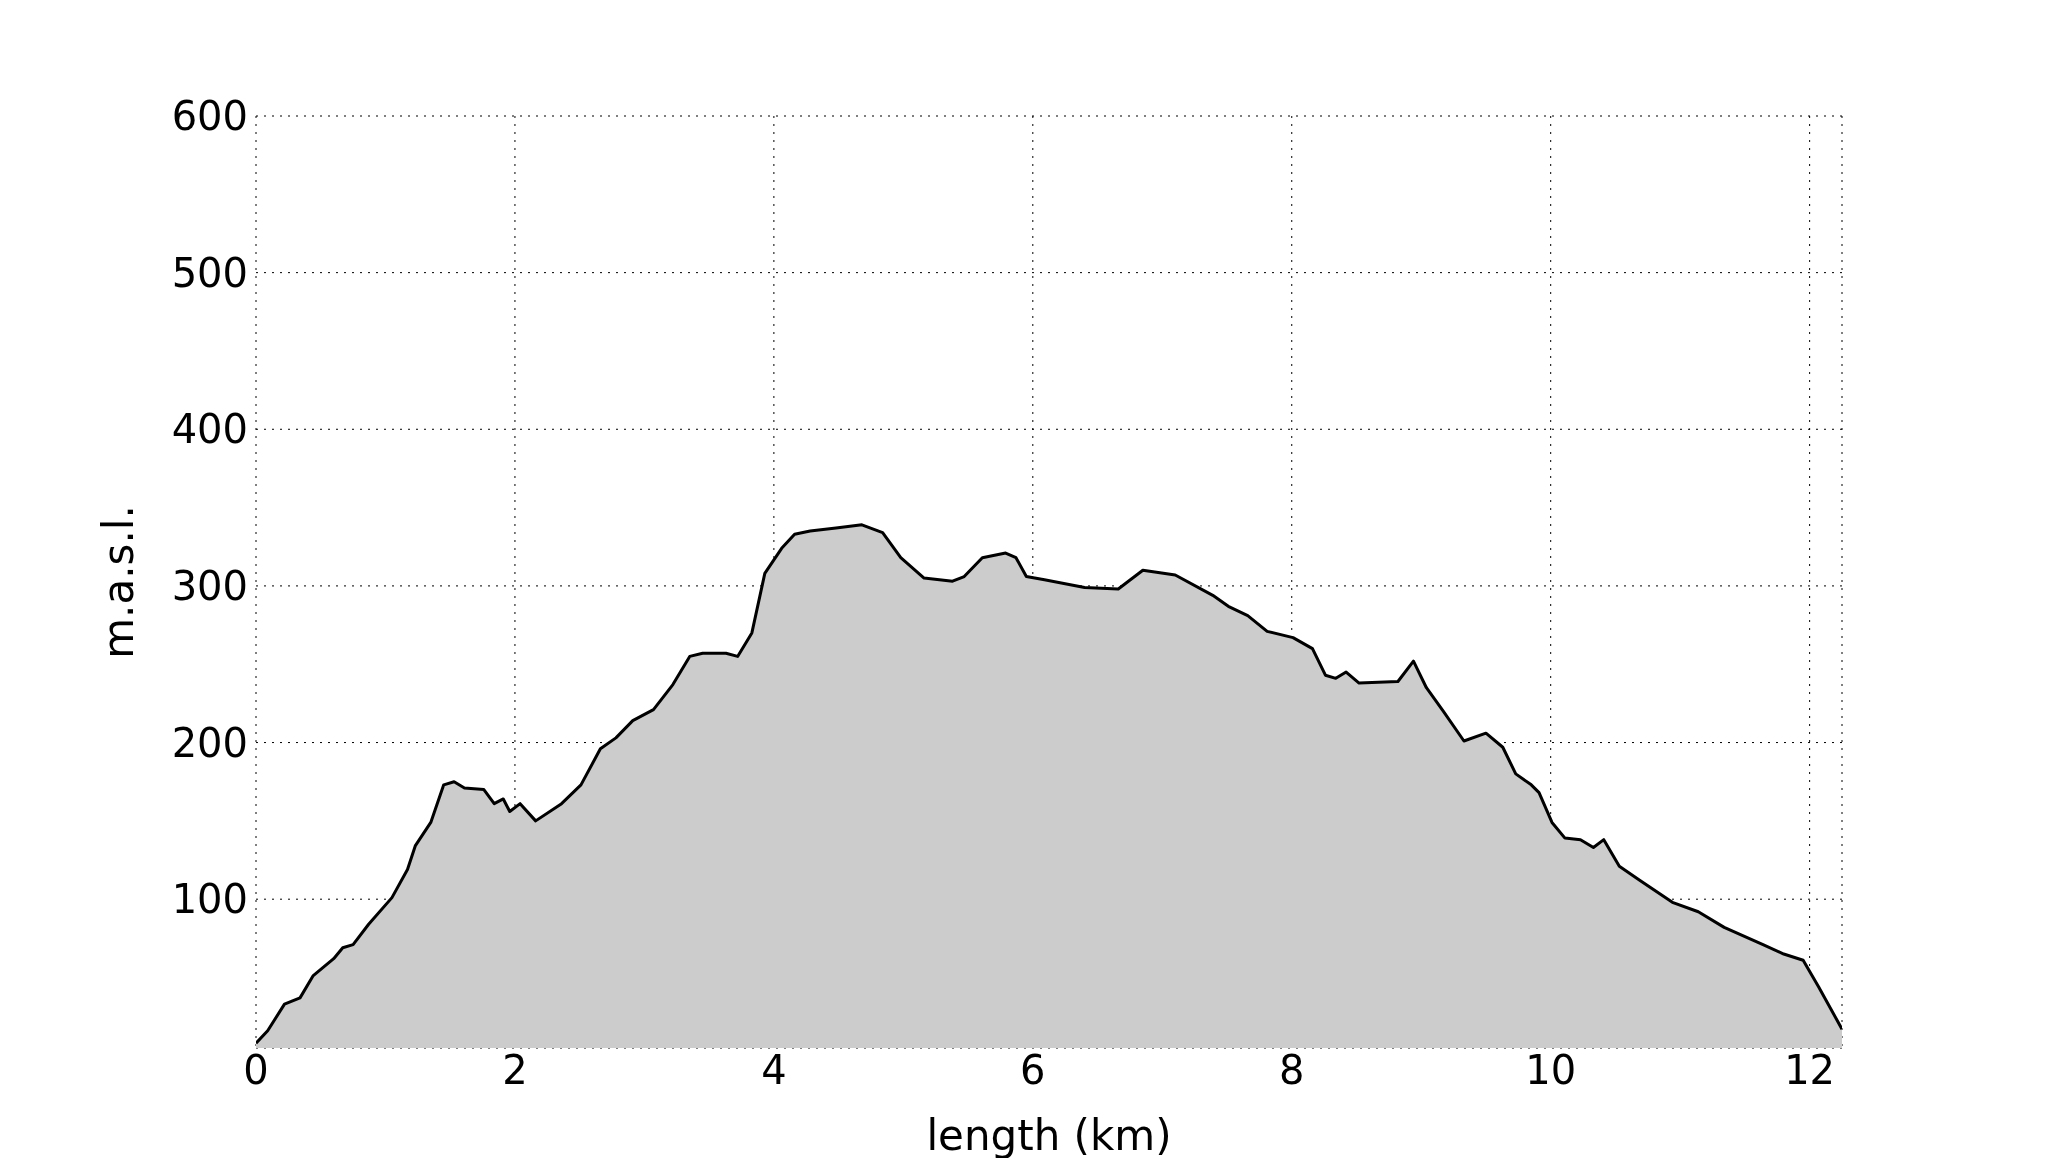 The height and width of the screenshot is (1170, 2048). Describe the element at coordinates (209, 742) in the screenshot. I see `y-tick-label: 200` at that location.